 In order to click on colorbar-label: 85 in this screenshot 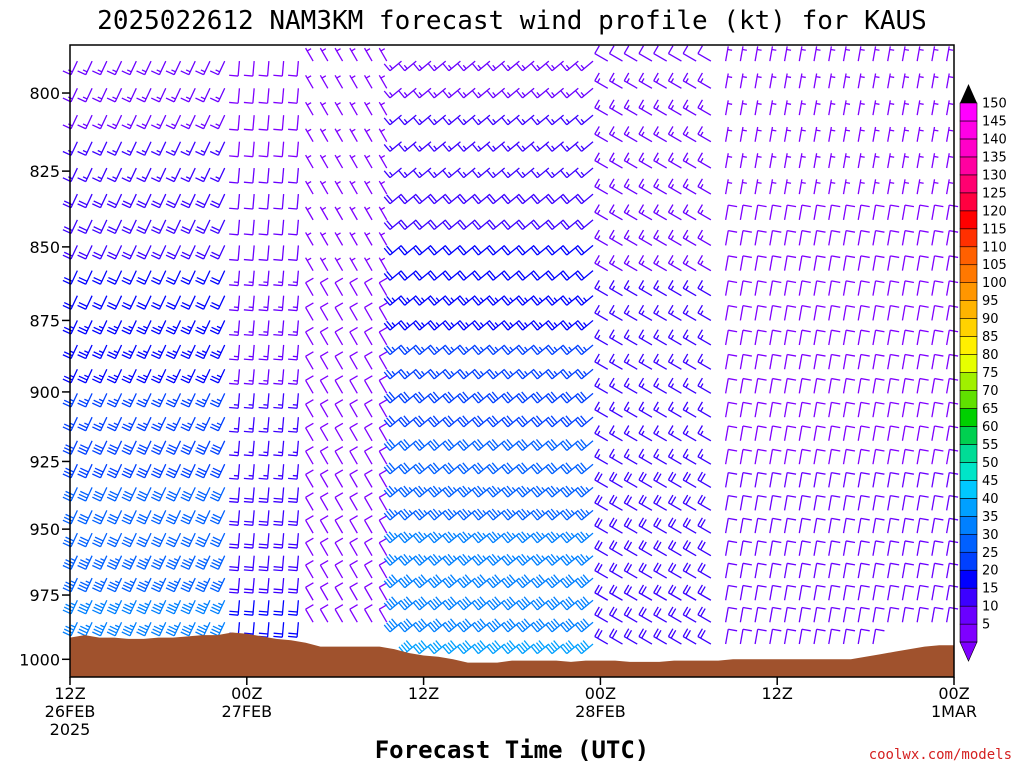, I will do `click(990, 337)`.